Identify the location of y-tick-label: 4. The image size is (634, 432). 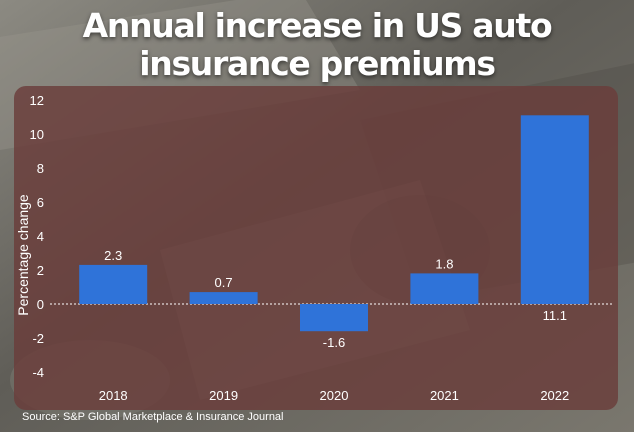
(40, 236).